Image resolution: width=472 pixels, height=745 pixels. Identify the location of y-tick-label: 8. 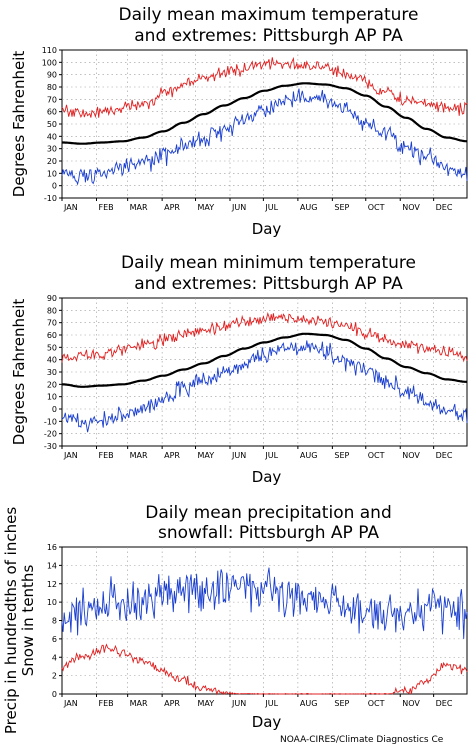
(54, 621).